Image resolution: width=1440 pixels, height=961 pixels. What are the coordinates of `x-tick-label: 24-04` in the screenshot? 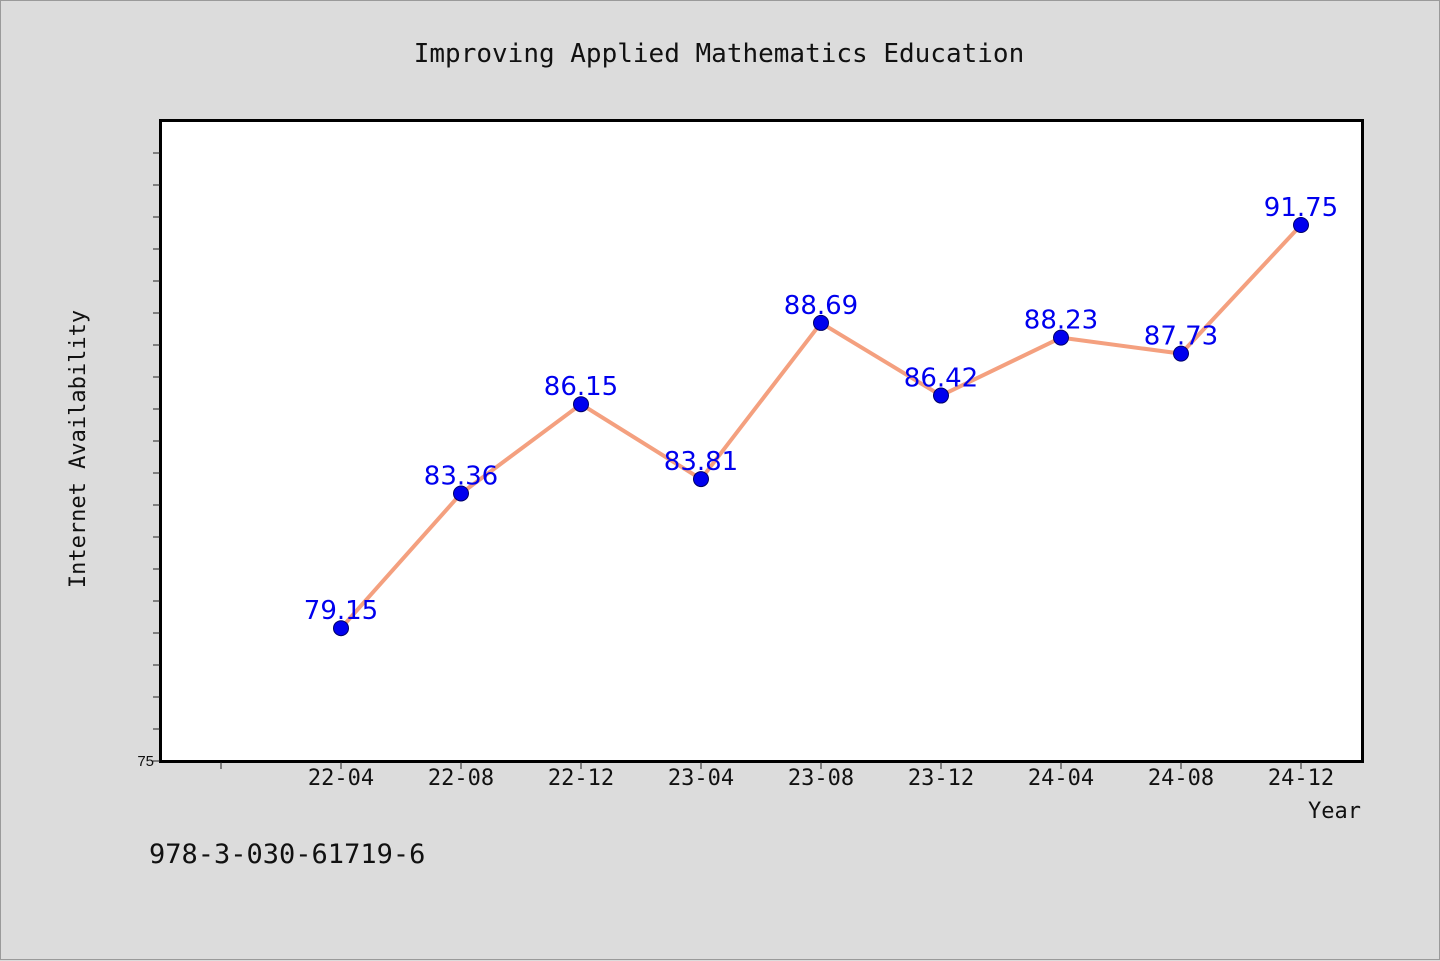 It's located at (1061, 778).